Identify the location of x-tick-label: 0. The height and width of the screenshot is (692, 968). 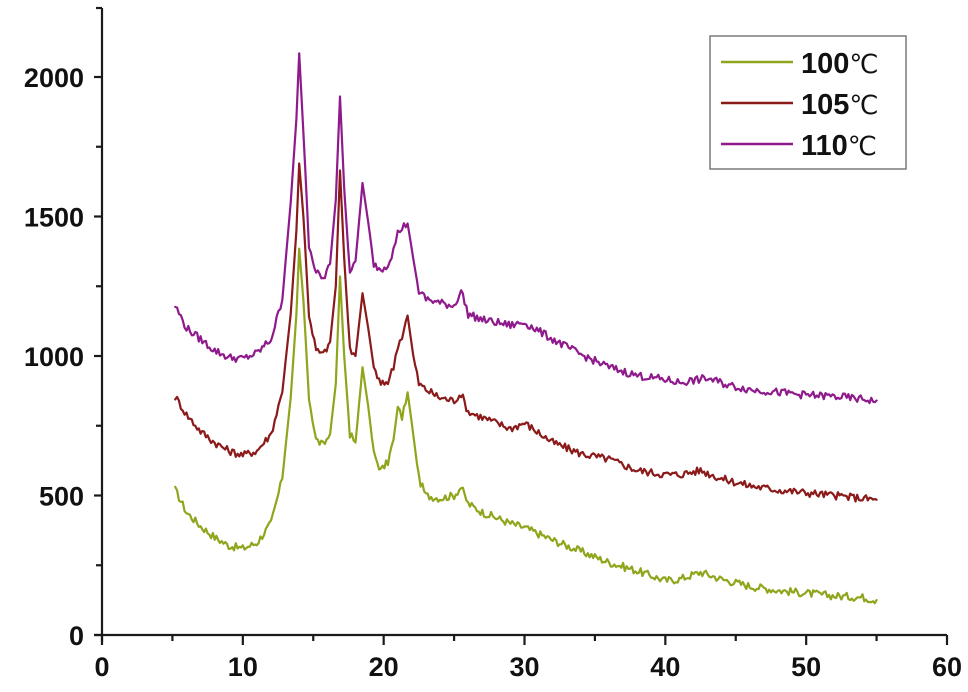
(101, 667).